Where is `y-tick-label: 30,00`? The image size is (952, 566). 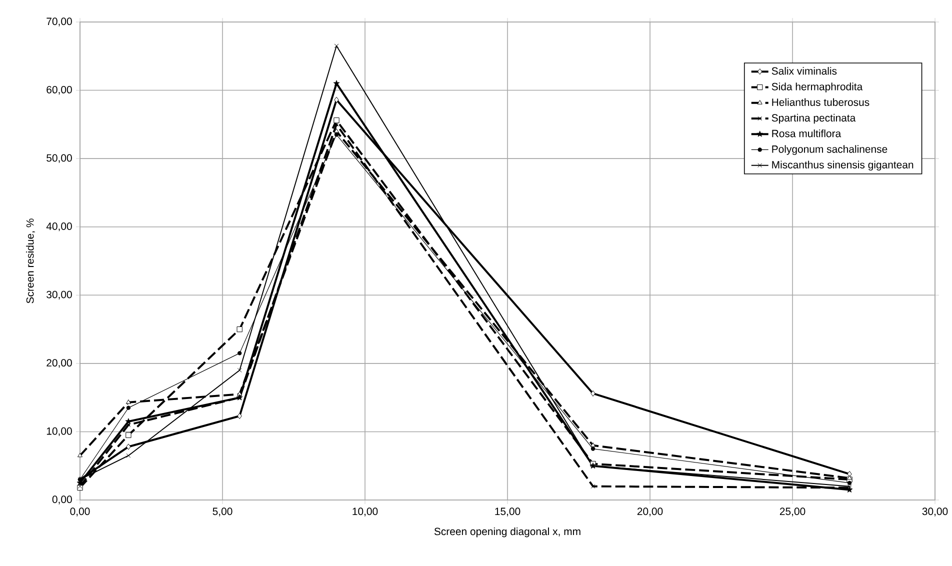 y-tick-label: 30,00 is located at coordinates (59, 295).